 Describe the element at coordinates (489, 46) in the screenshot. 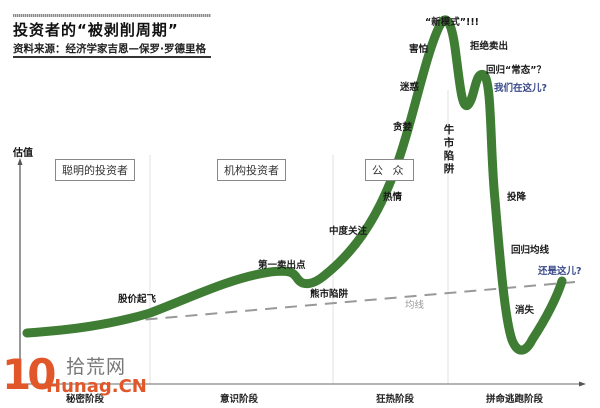

I see `label-denial: 拒绝卖出` at that location.